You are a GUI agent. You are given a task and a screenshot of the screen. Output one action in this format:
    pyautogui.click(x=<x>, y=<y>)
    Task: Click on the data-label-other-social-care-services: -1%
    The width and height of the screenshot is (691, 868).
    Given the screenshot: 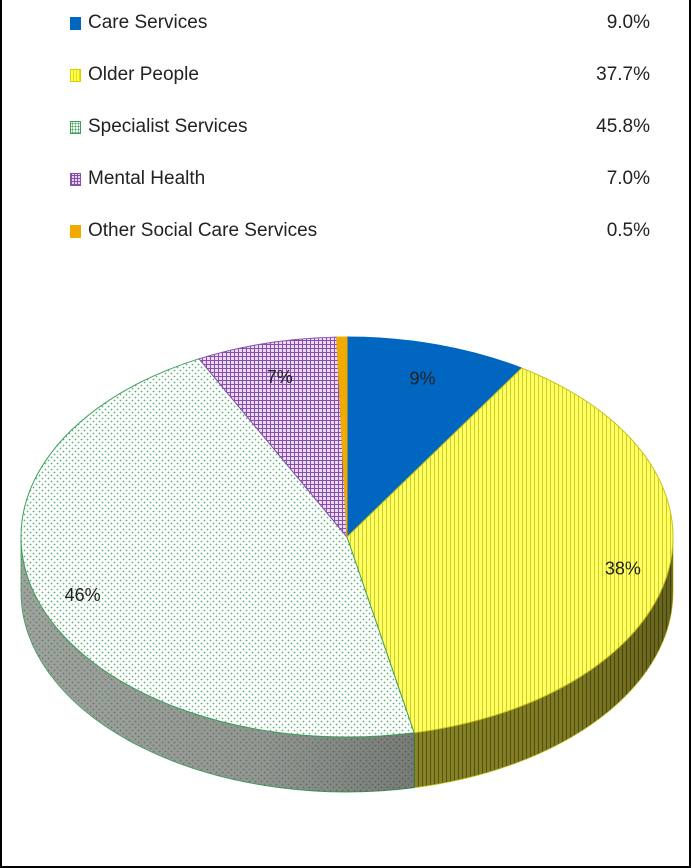 What is the action you would take?
    pyautogui.click(x=341, y=302)
    